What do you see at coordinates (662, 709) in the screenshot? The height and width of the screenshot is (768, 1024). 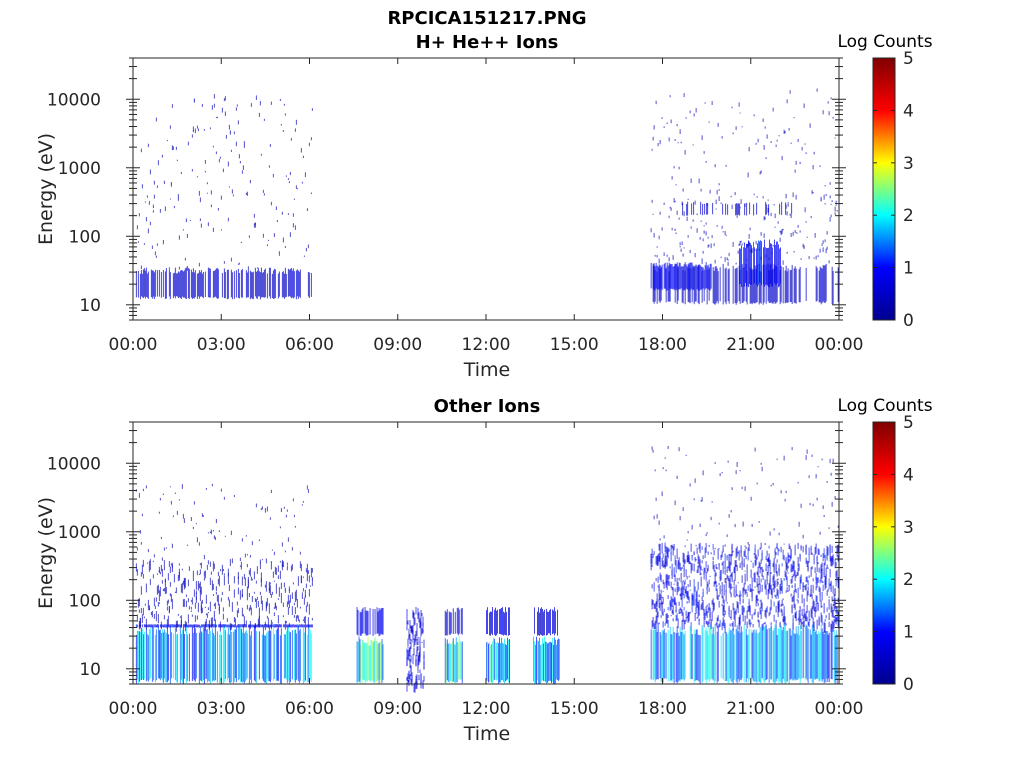 I see `x-tick-label: 18:00` at bounding box center [662, 709].